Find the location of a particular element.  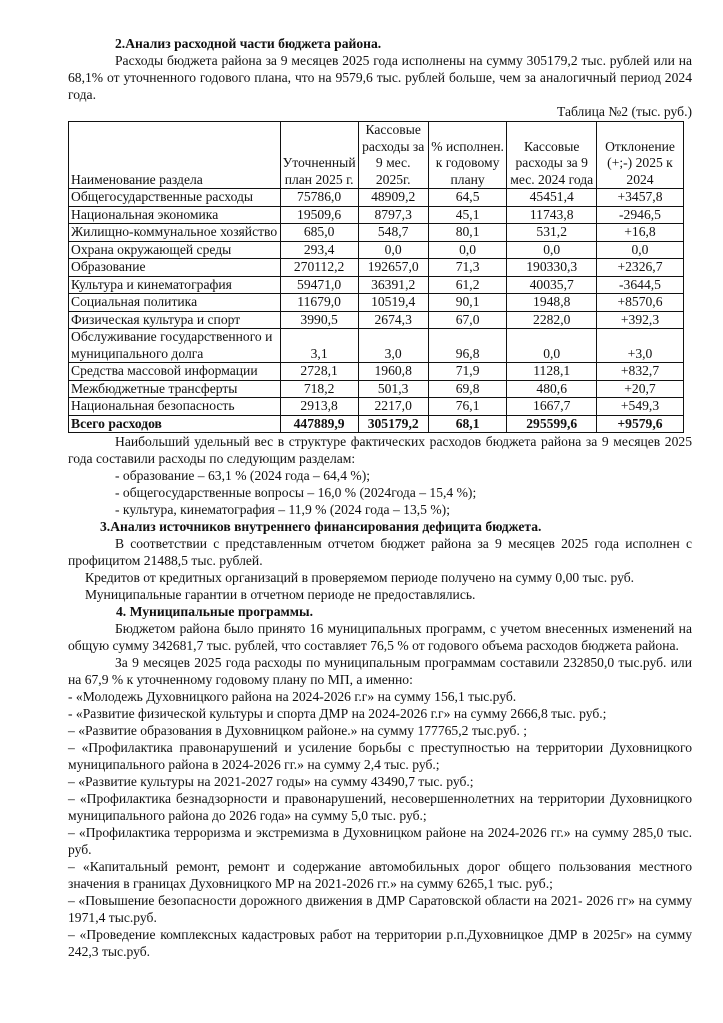

value-cell: 685,0 is located at coordinates (319, 232).